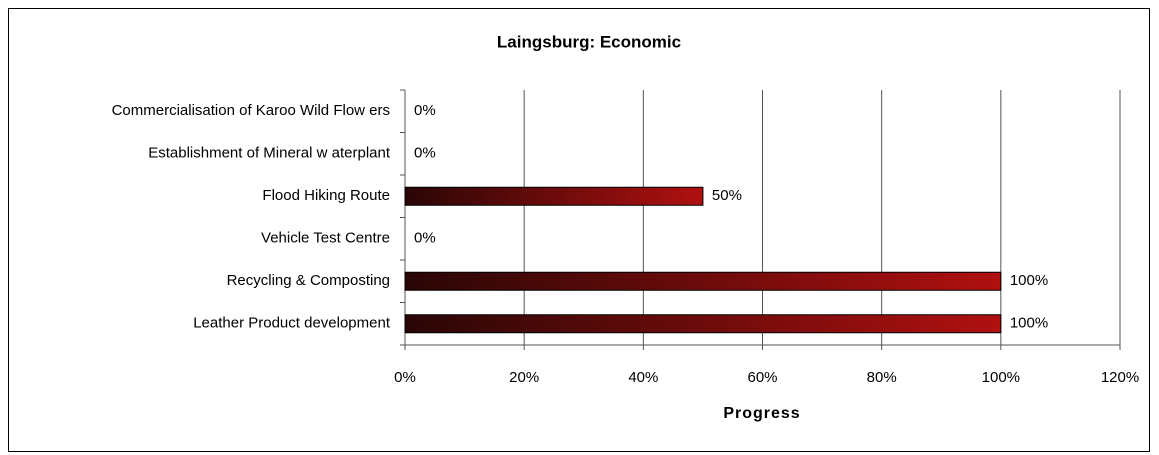  I want to click on y-tick-label: Flood Hiking Route, so click(326, 195).